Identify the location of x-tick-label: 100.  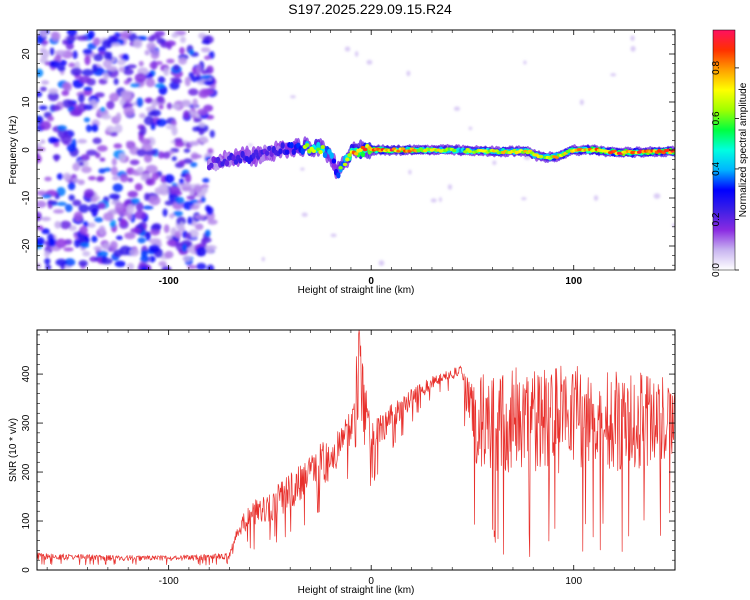
(573, 281).